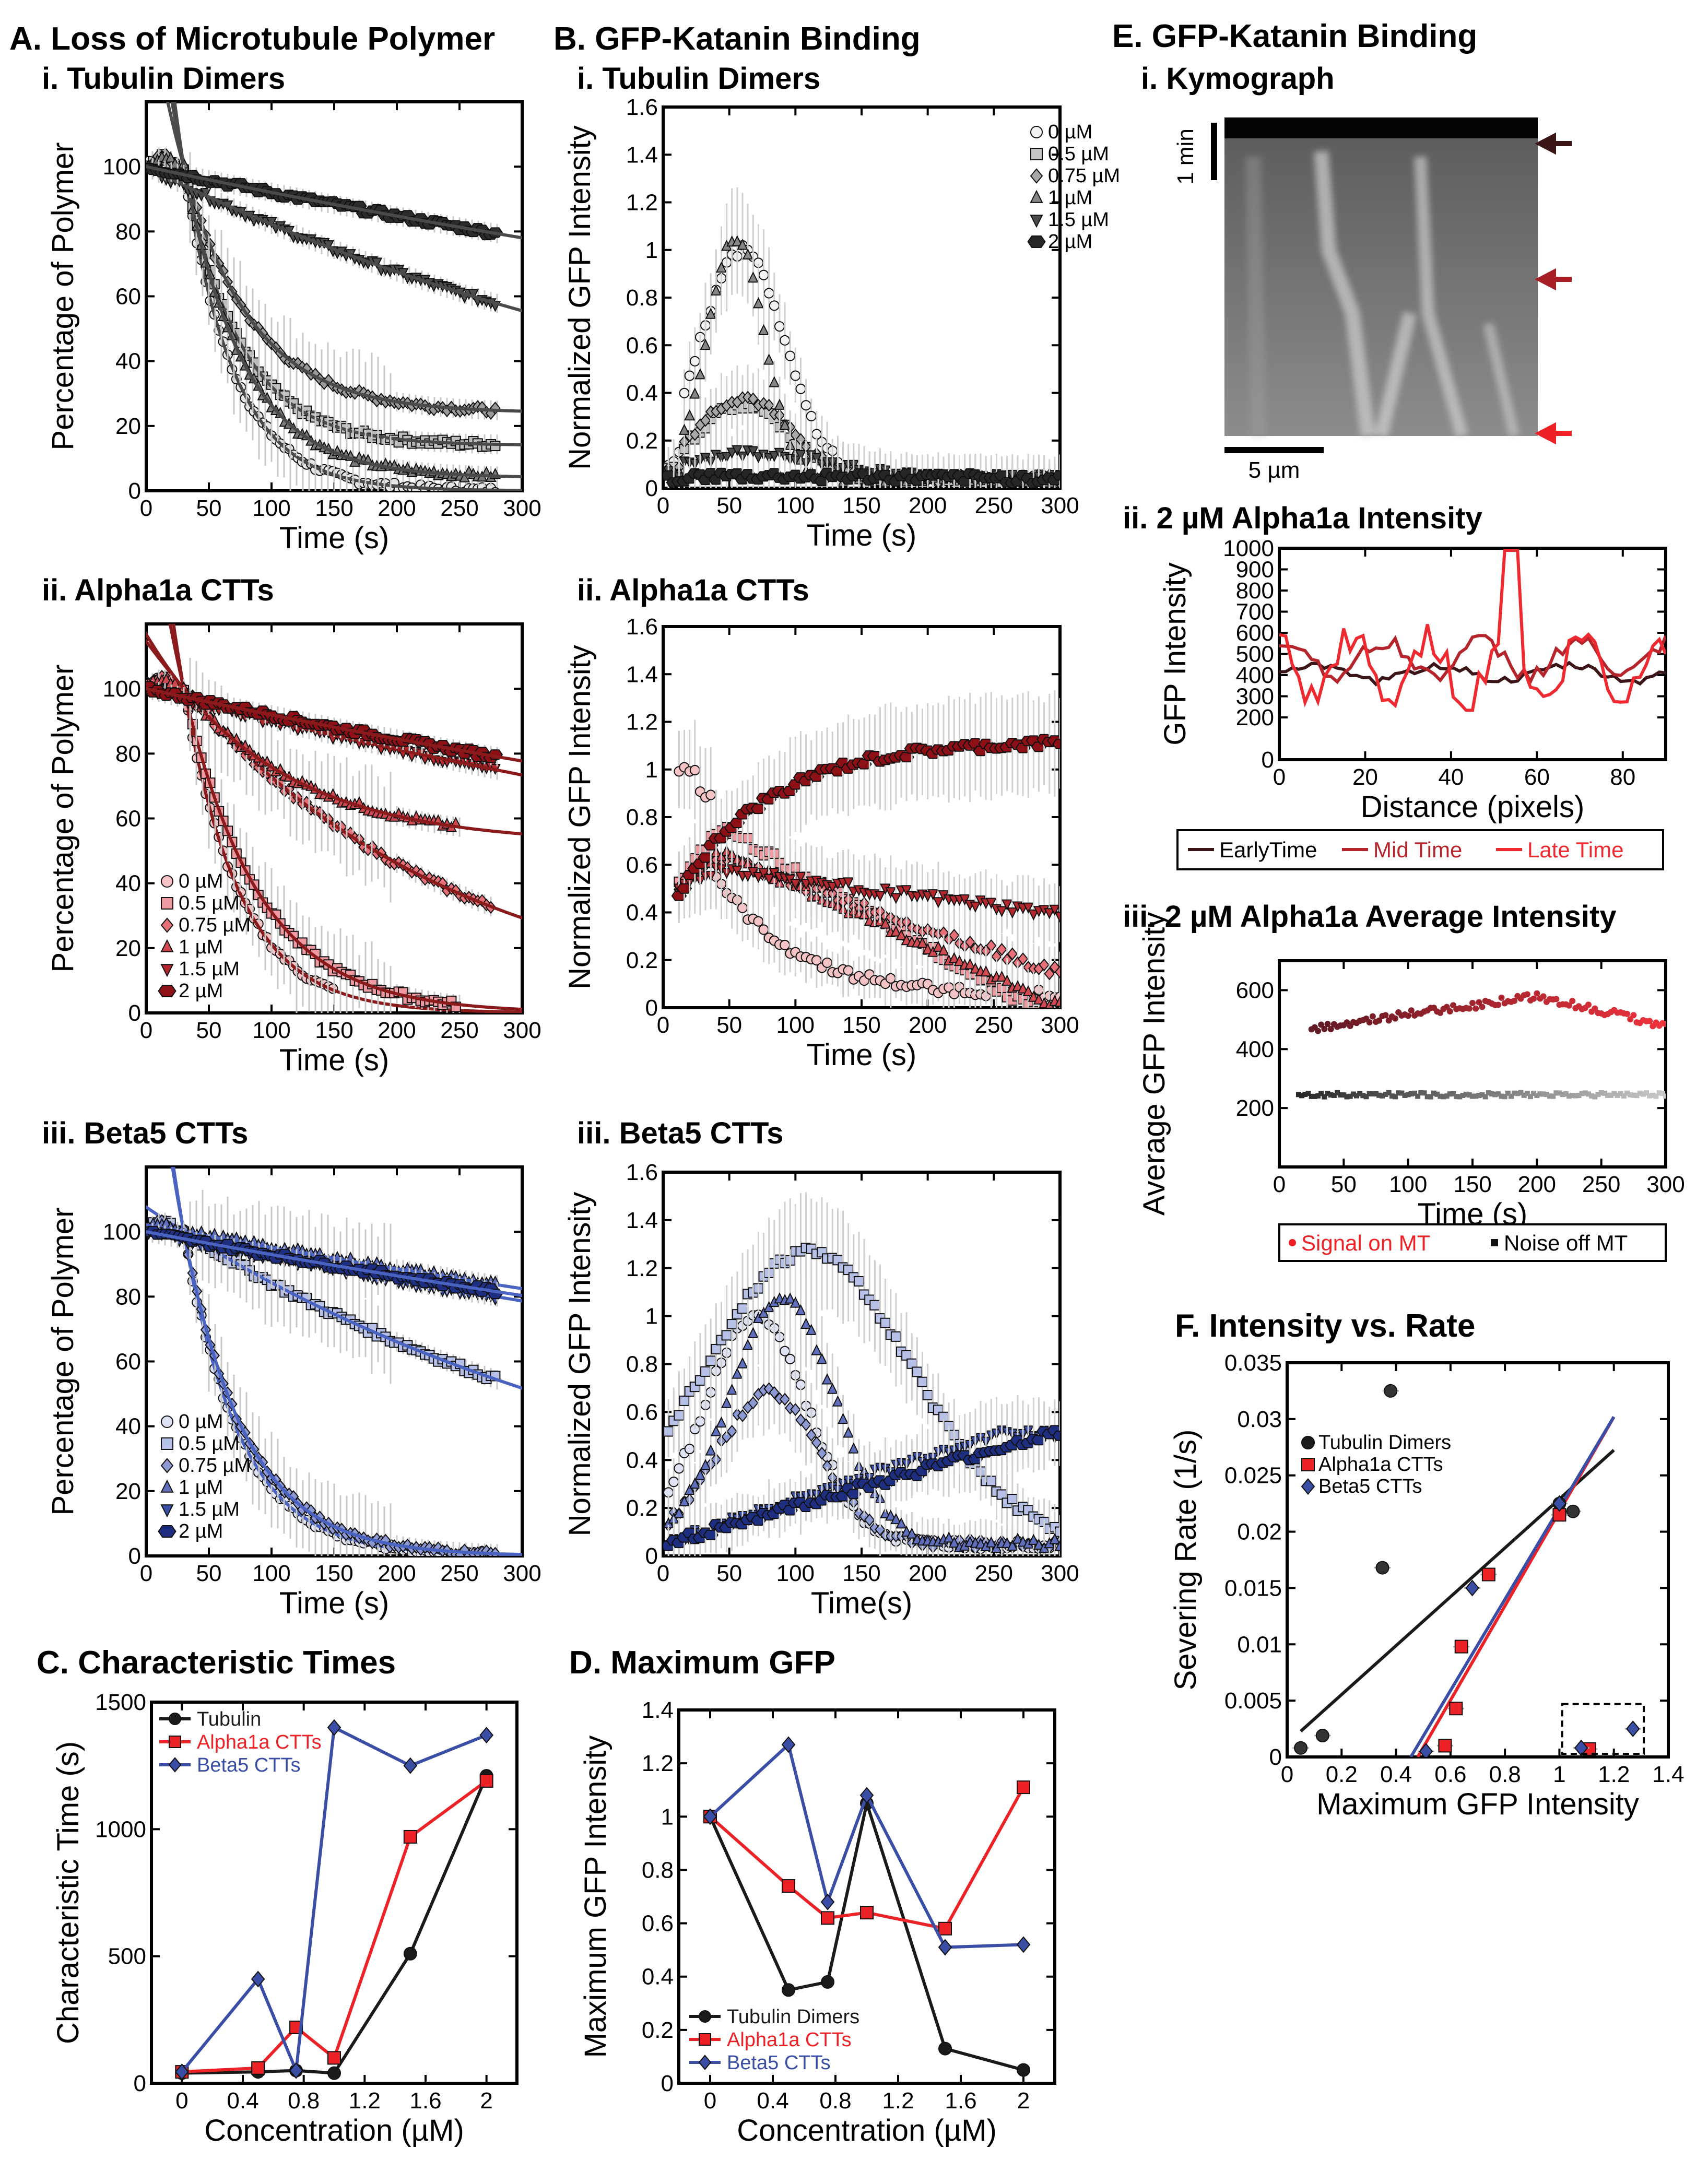 The width and height of the screenshot is (1708, 2171). Describe the element at coordinates (522, 508) in the screenshot. I see `x-tick-label: 300` at that location.